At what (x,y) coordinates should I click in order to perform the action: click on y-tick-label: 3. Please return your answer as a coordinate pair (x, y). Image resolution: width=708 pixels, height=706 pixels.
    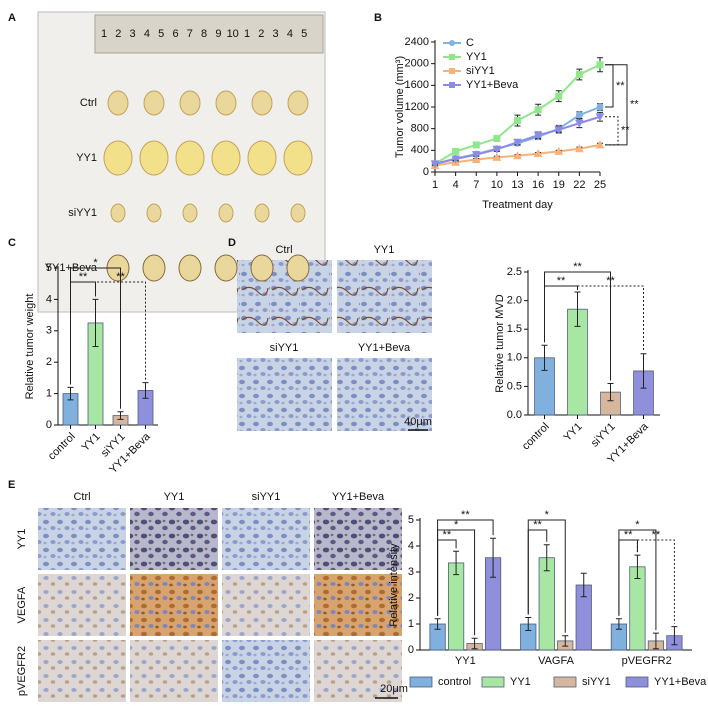
    Looking at the image, I should click on (411, 572).